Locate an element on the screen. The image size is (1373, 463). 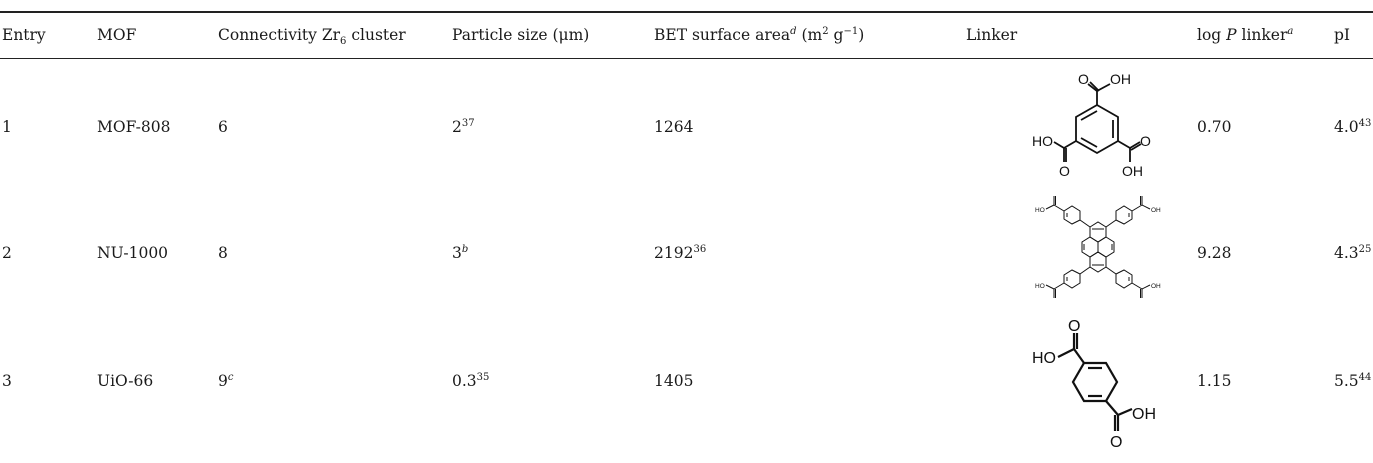
cell-bet: 1405 is located at coordinates (674, 381).